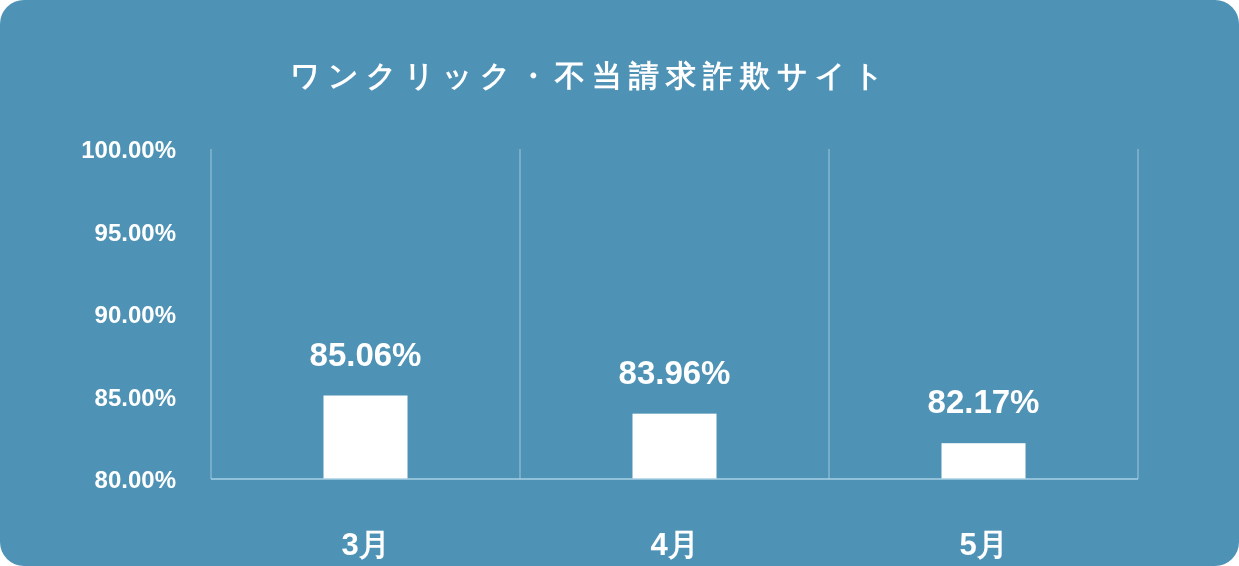  I want to click on x-tick-label: 4月, so click(674, 544).